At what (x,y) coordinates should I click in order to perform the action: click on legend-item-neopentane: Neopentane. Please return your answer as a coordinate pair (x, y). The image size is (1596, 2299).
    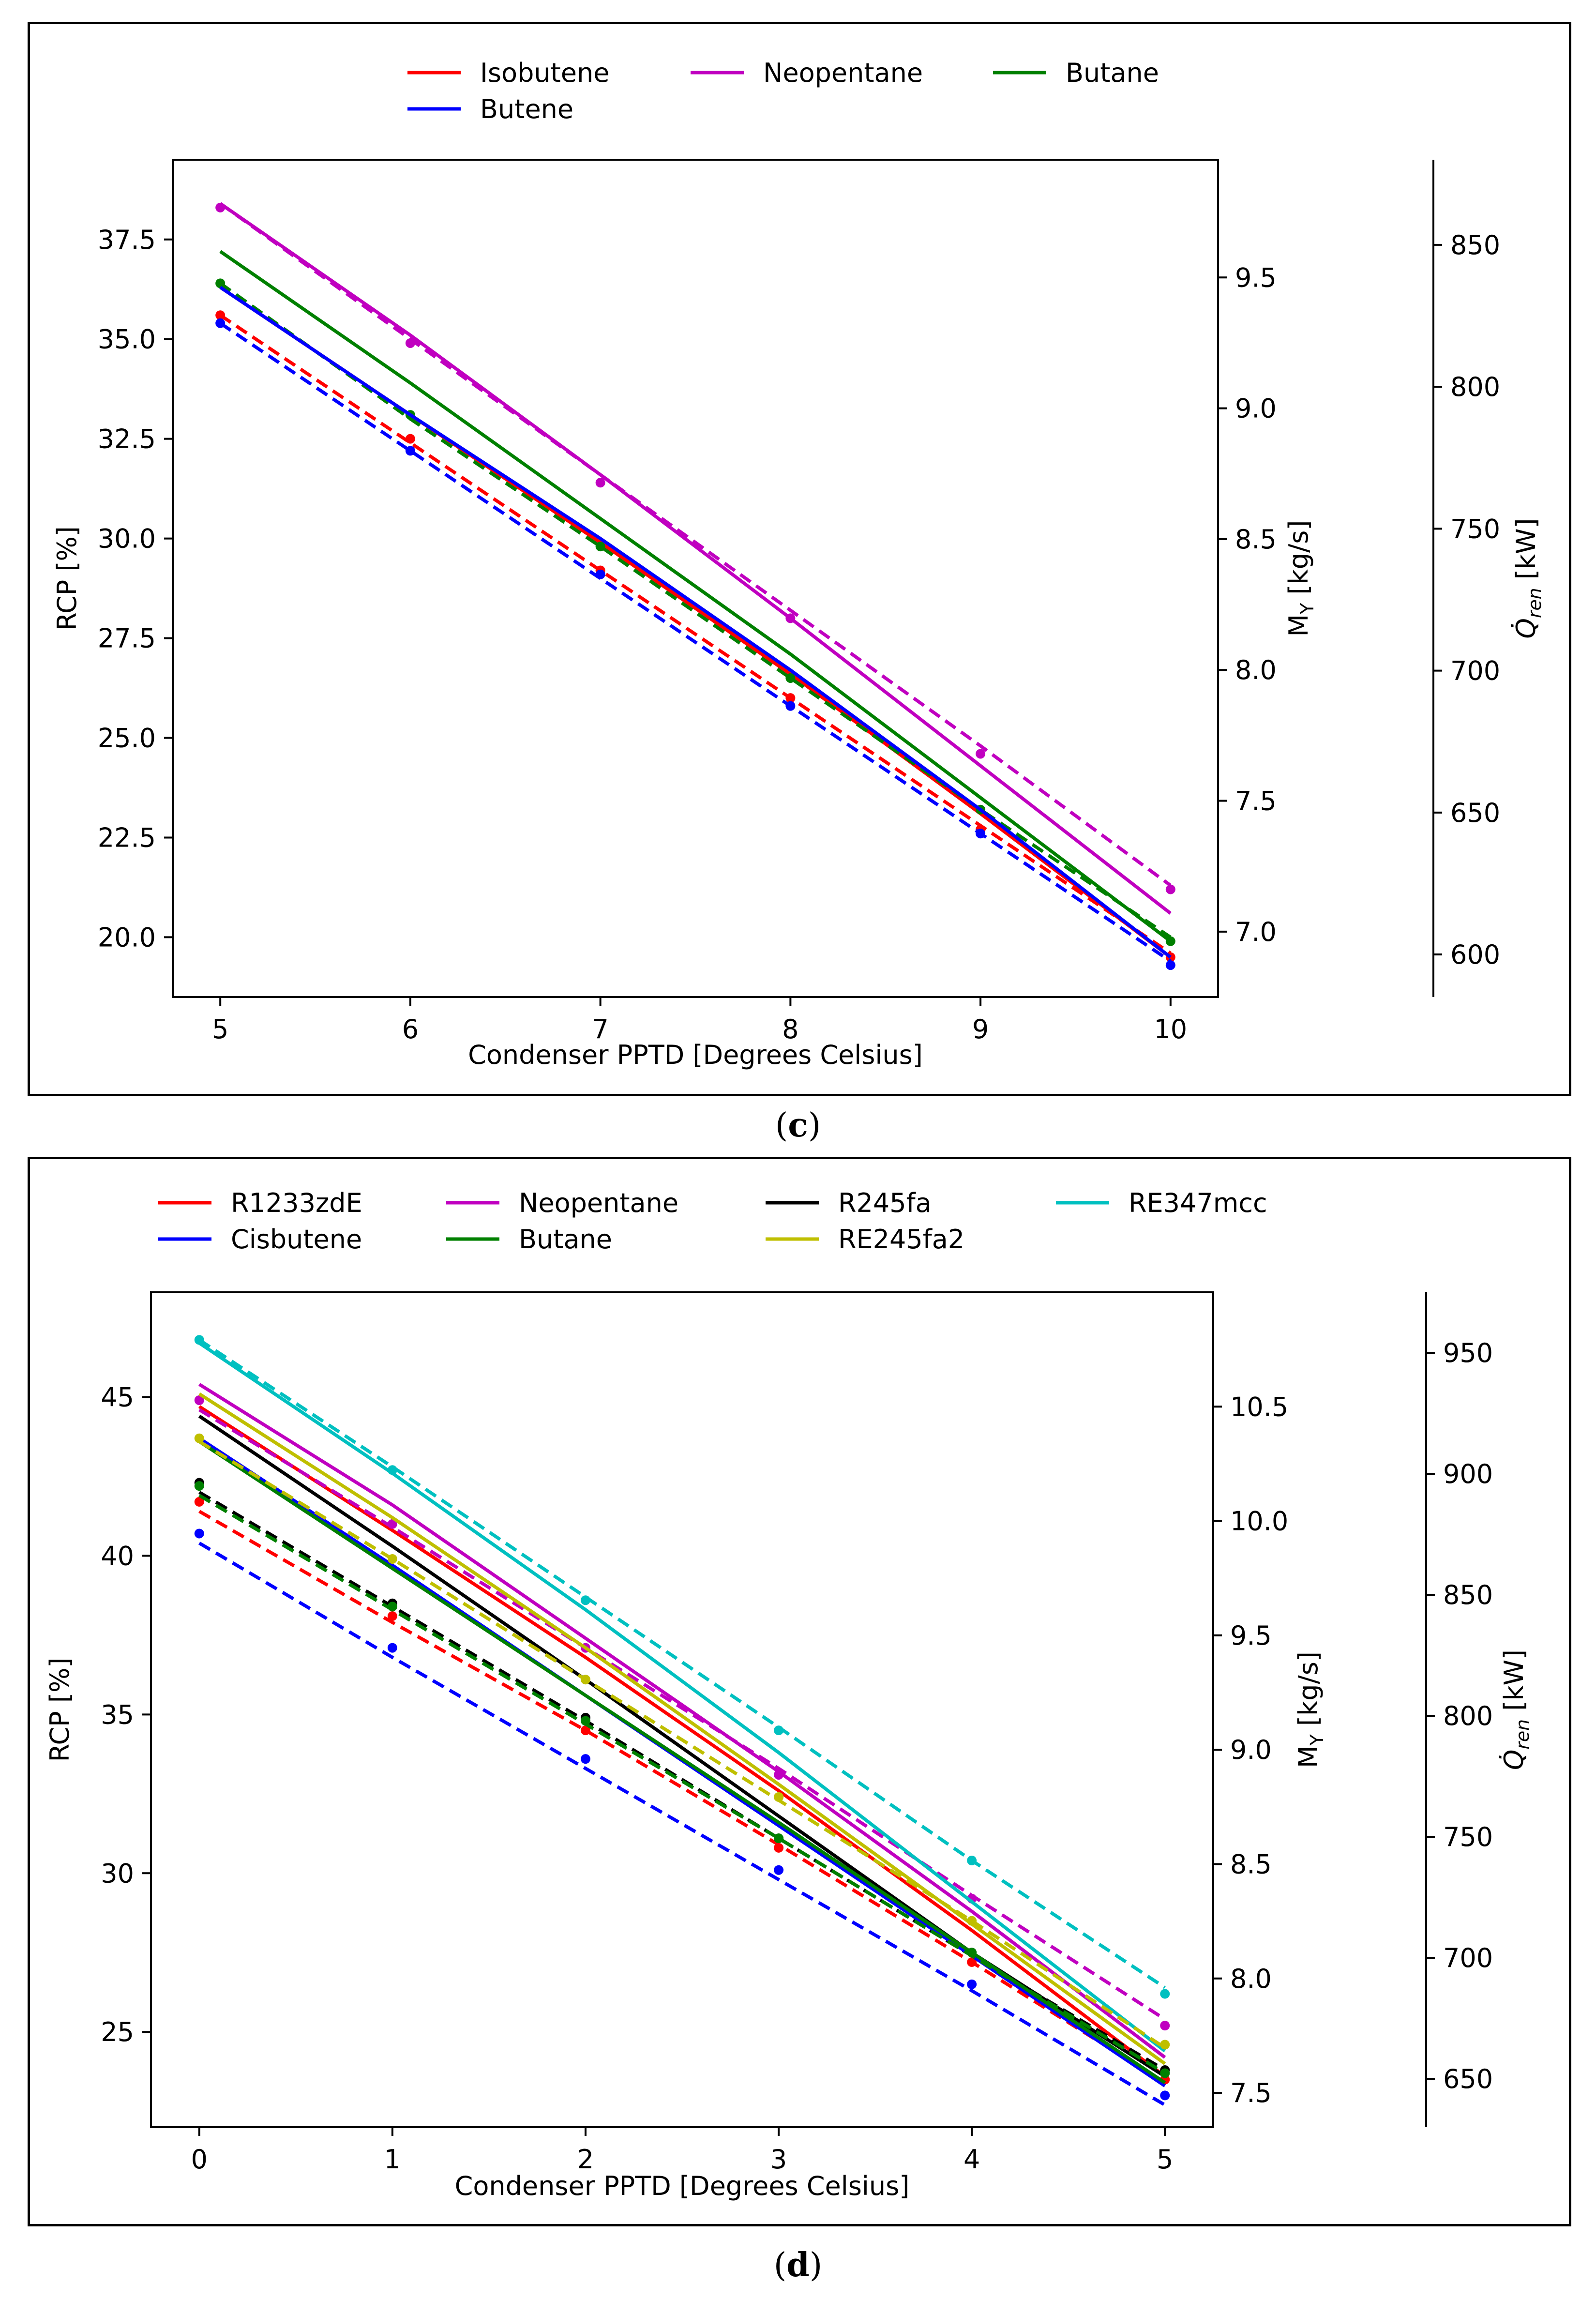
    Looking at the image, I should click on (562, 1203).